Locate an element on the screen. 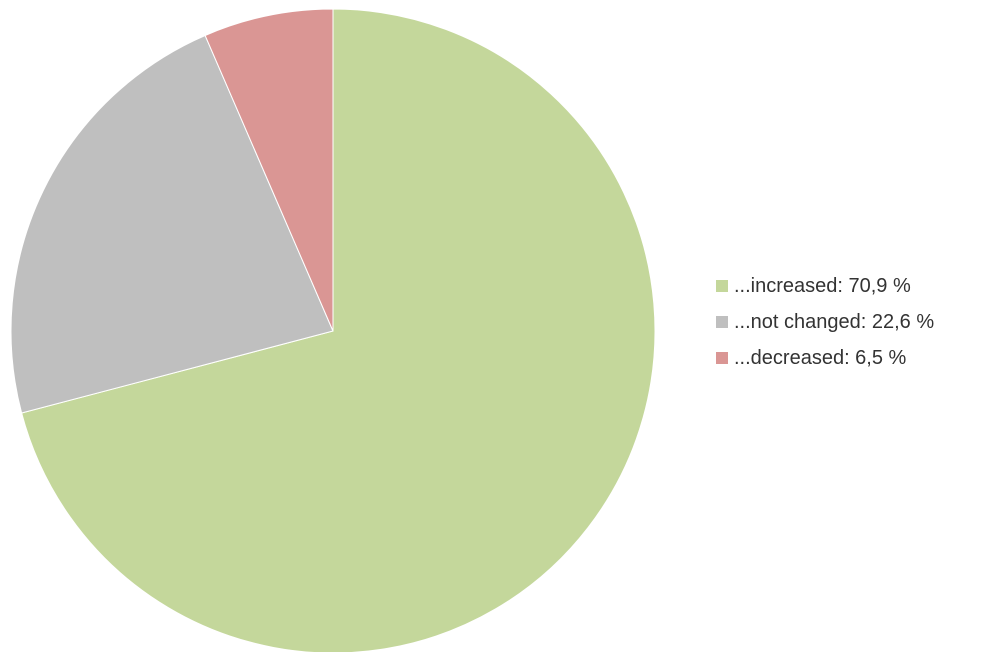 Image resolution: width=981 pixels, height=652 pixels. legend-swatch-decreased is located at coordinates (722, 358).